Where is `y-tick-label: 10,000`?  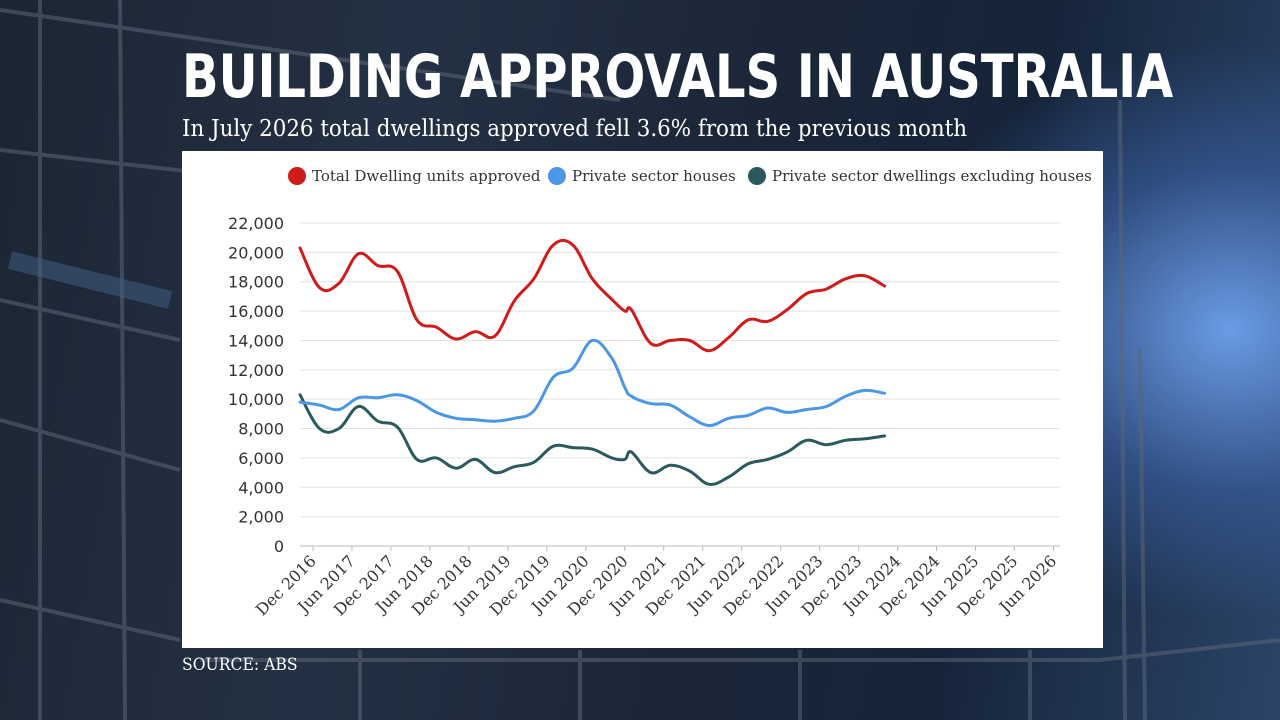
y-tick-label: 10,000 is located at coordinates (256, 399).